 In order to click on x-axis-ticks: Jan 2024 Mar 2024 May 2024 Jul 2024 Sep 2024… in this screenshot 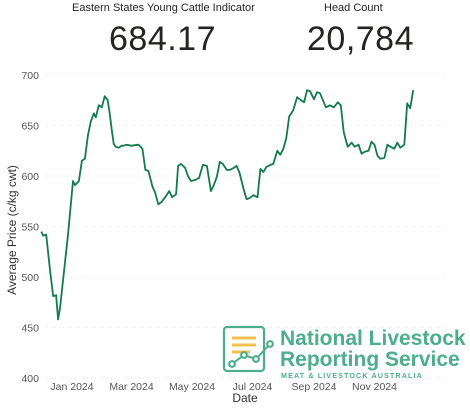, I will do `click(223, 387)`.